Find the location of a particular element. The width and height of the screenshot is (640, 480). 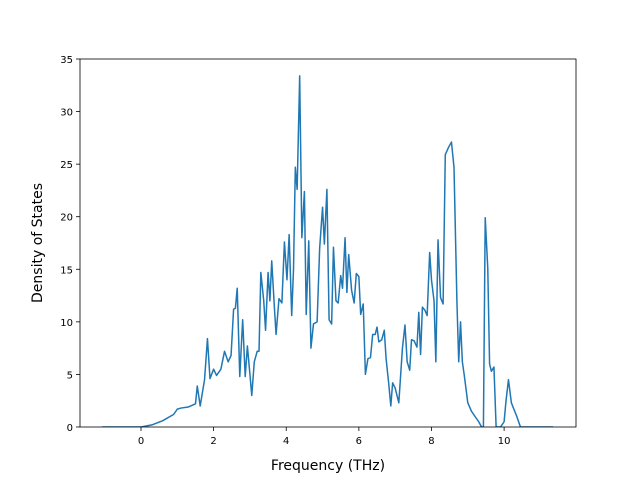

y-tick-label: 20 is located at coordinates (66, 218).